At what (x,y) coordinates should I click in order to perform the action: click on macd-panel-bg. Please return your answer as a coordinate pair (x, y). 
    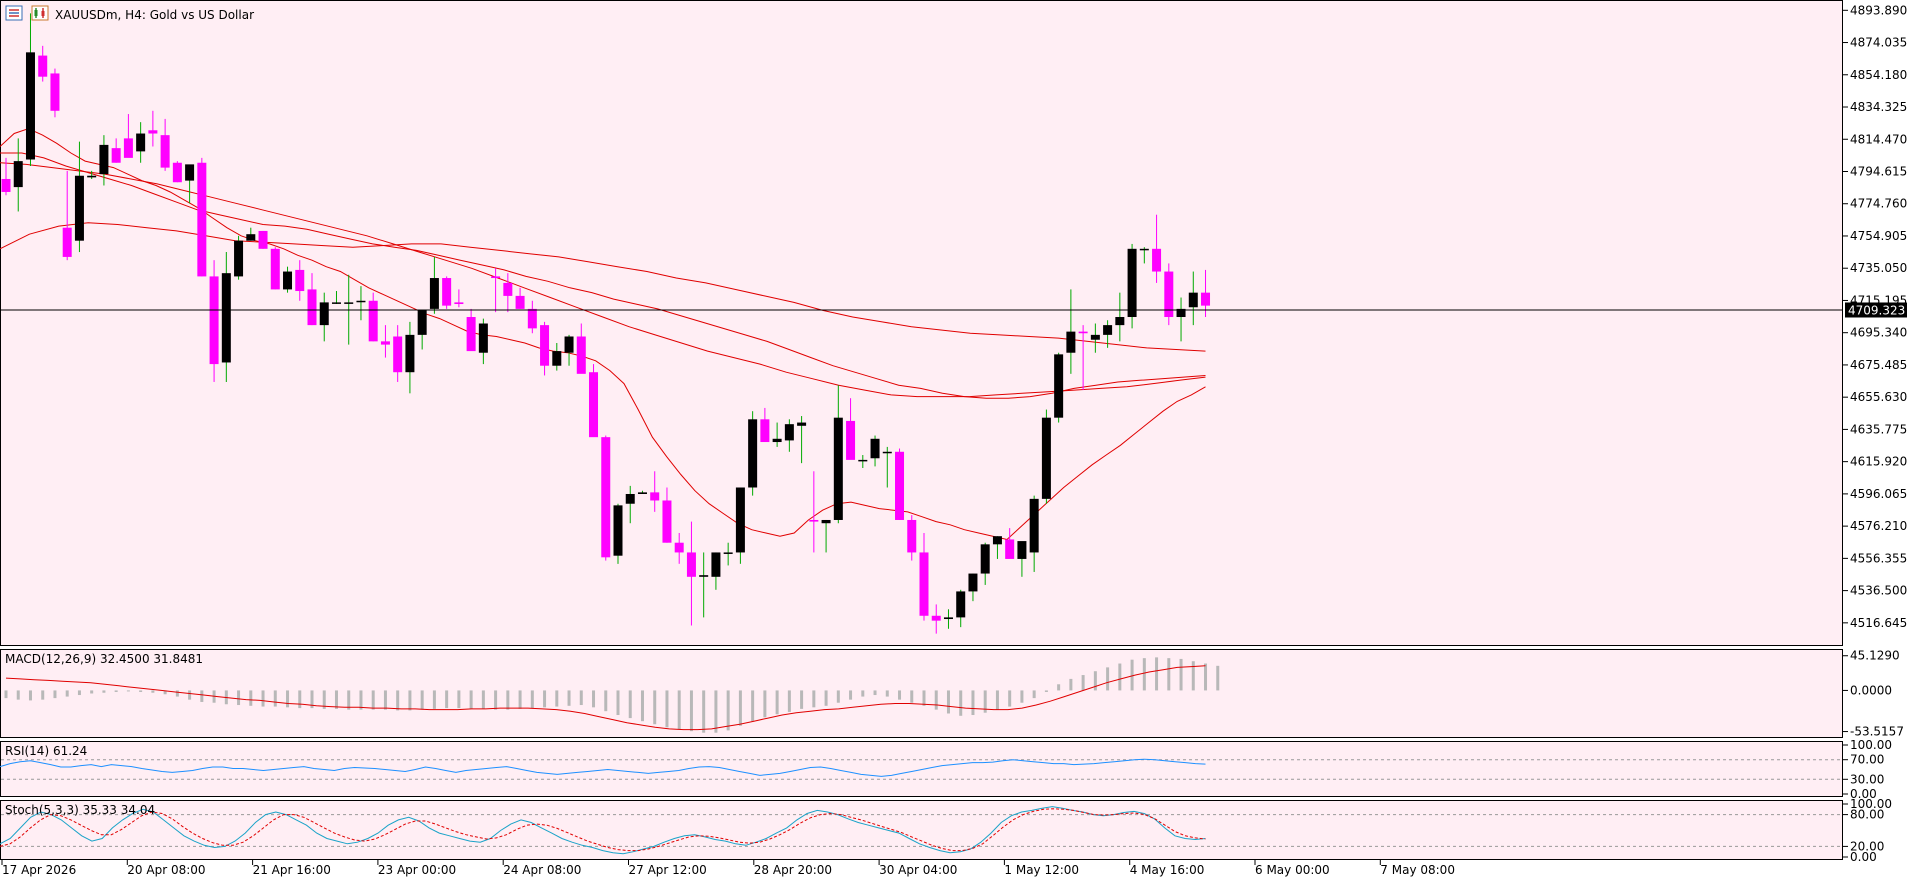
    Looking at the image, I should click on (921, 693).